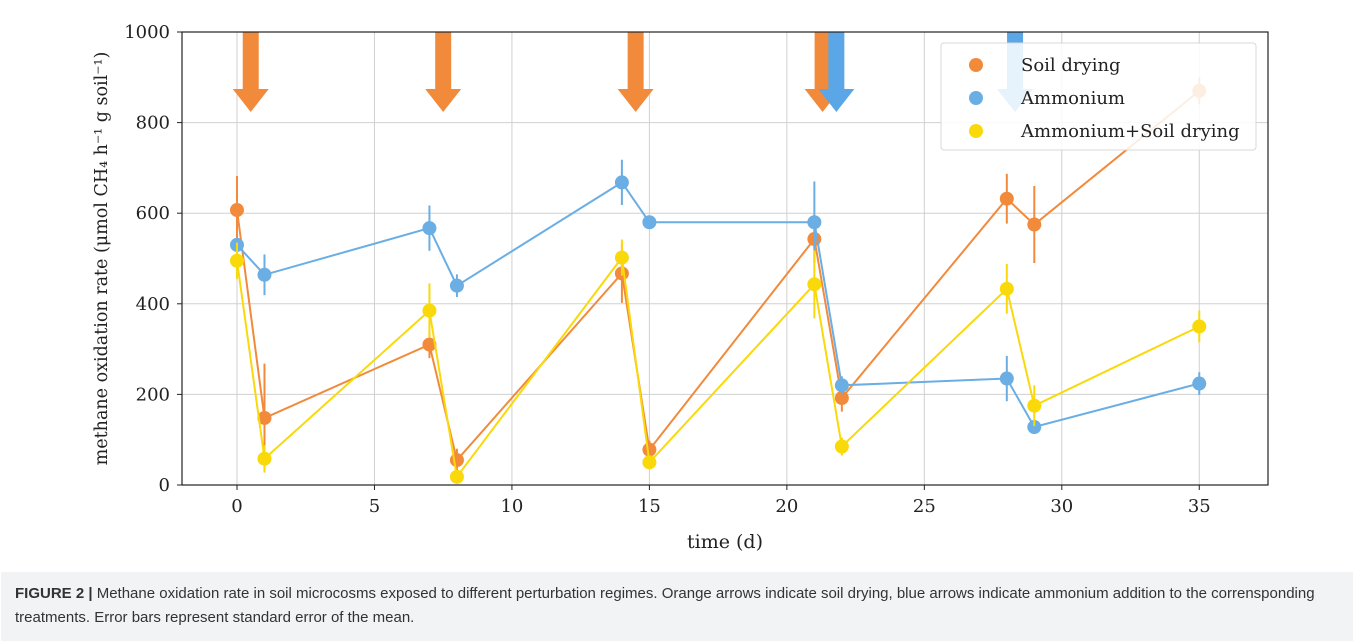  What do you see at coordinates (374, 506) in the screenshot?
I see `x-tick-label: 5` at bounding box center [374, 506].